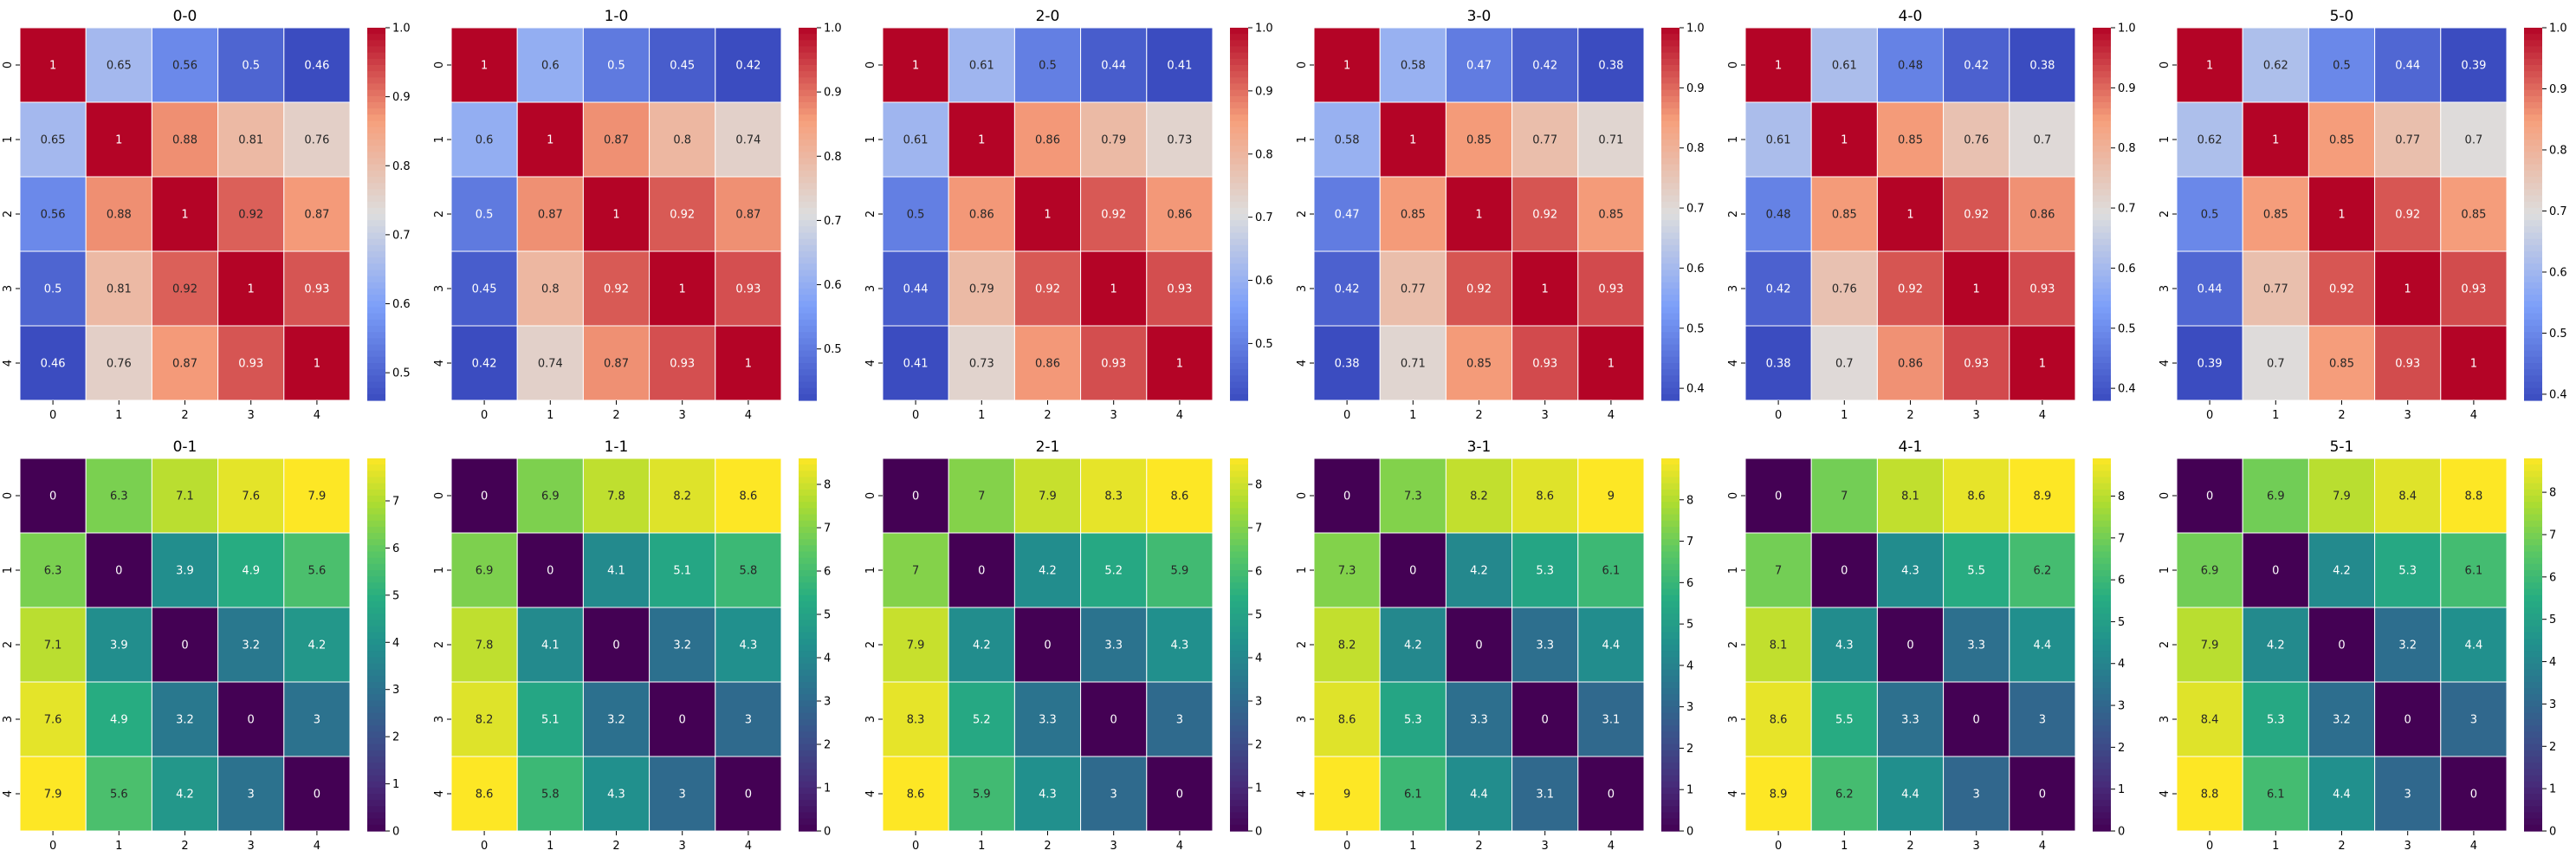  I want to click on cell-value-label: 8.6, so click(1976, 496).